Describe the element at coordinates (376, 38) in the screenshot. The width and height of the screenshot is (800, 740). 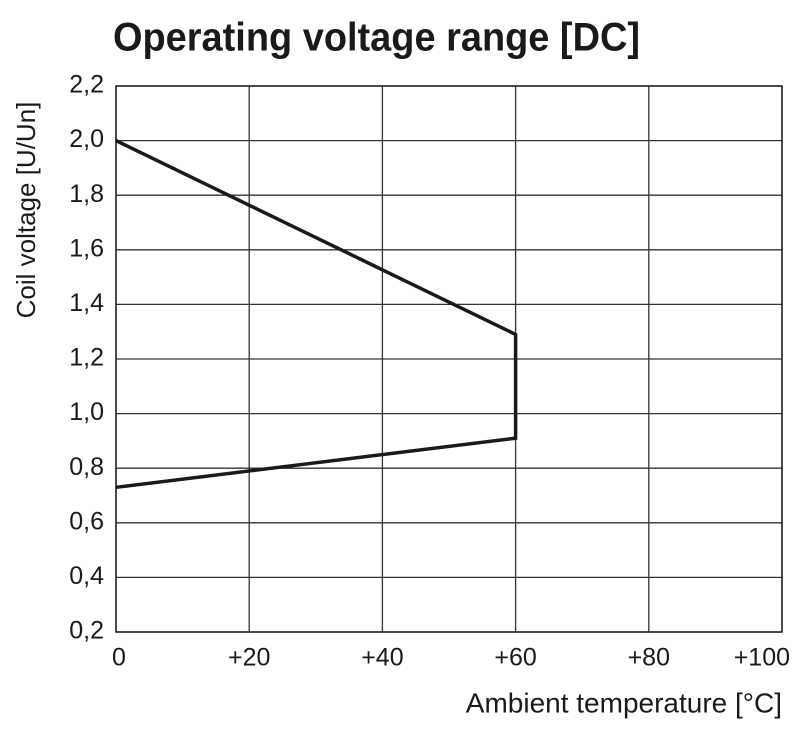
I see `chart-title: Operating voltage range [DC]` at that location.